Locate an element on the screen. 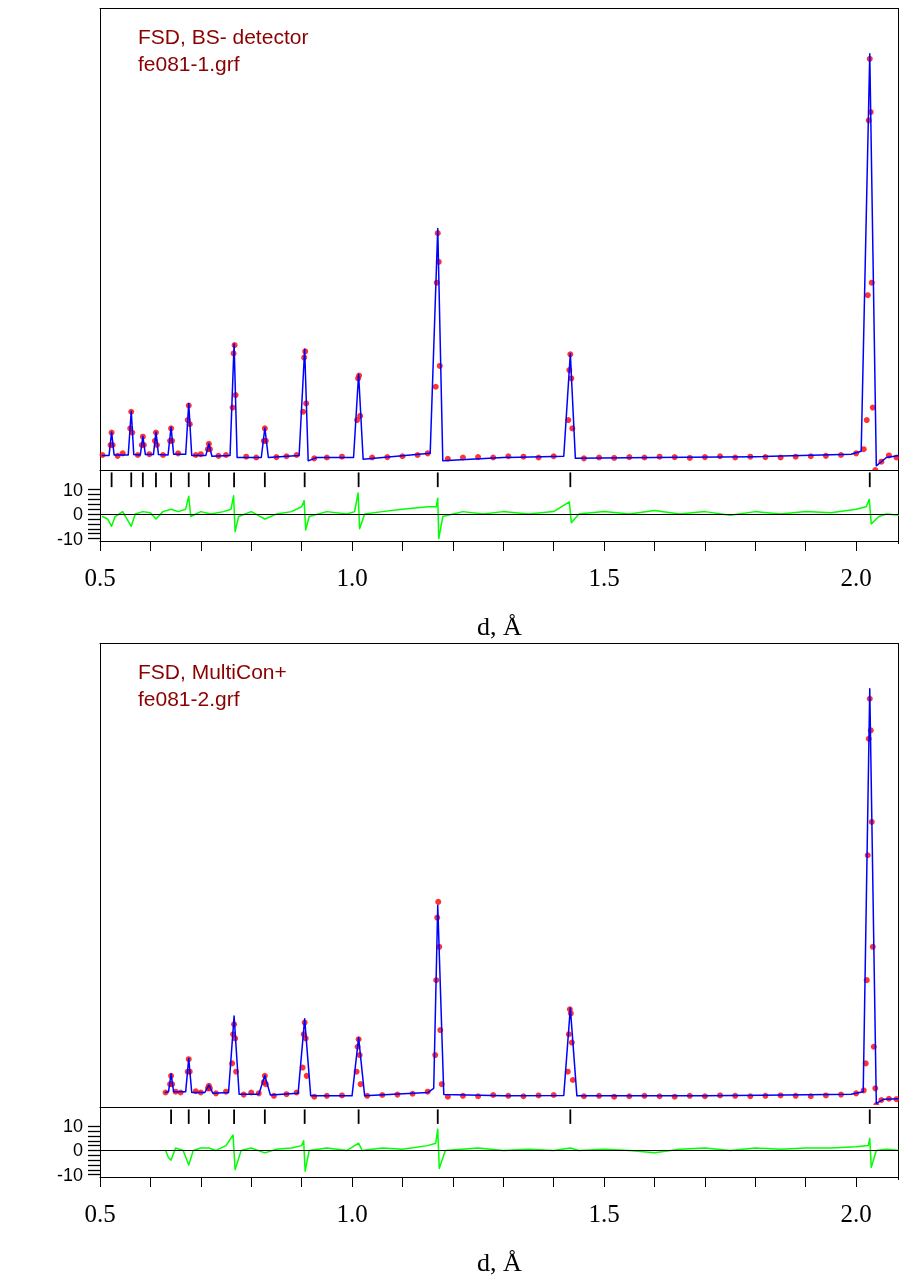  annotation: fe081-1.grf is located at coordinates (189, 63).